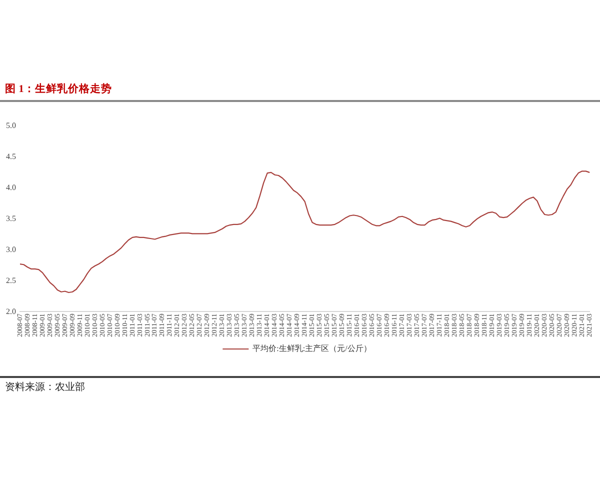  I want to click on y-tick-label: 2.0, so click(11, 311).